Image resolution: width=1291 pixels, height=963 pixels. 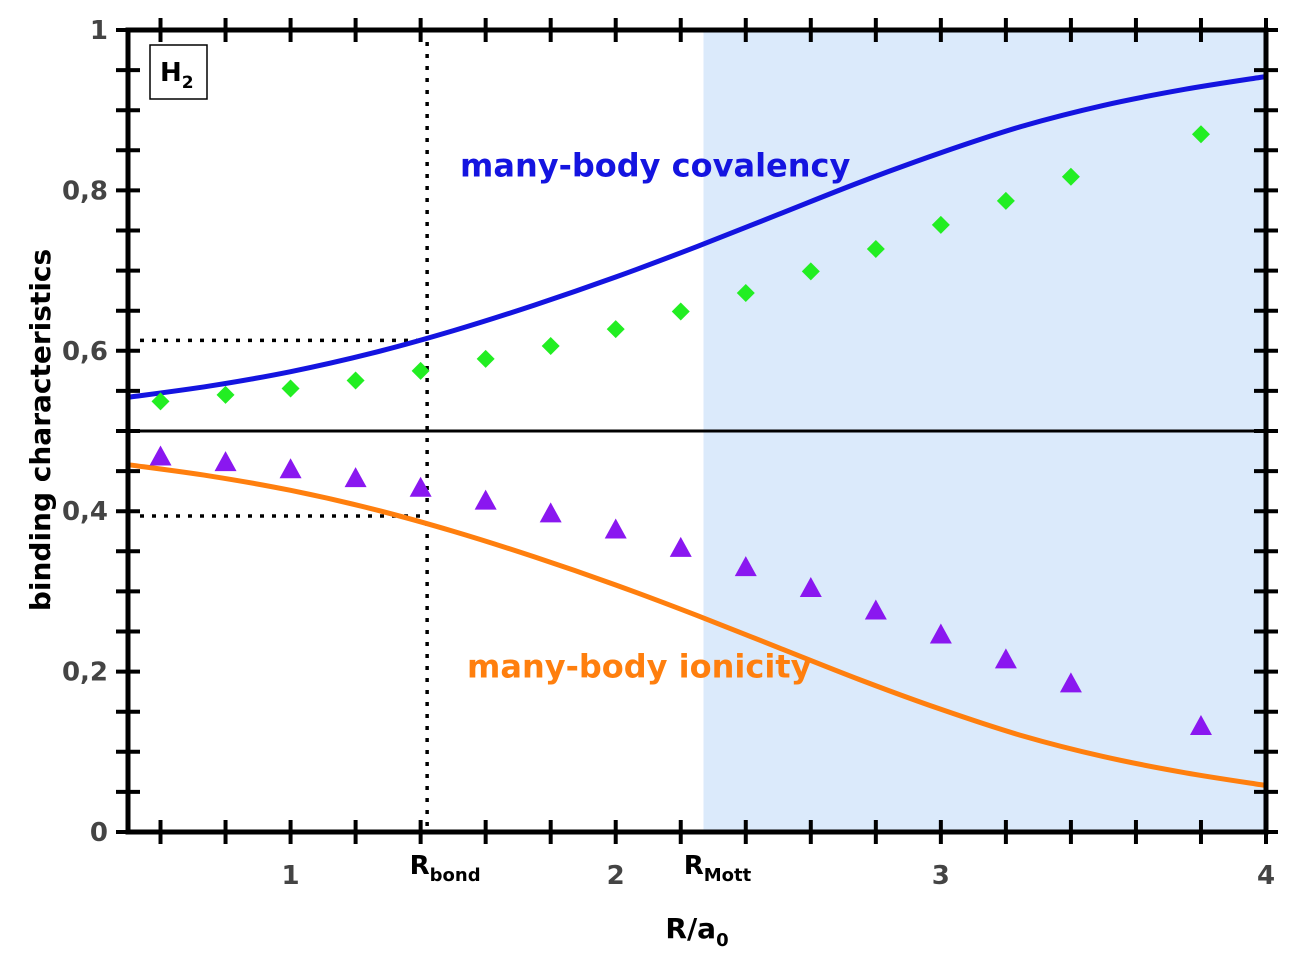 I want to click on annotation-covalency: many-body covalency, so click(x=655, y=165).